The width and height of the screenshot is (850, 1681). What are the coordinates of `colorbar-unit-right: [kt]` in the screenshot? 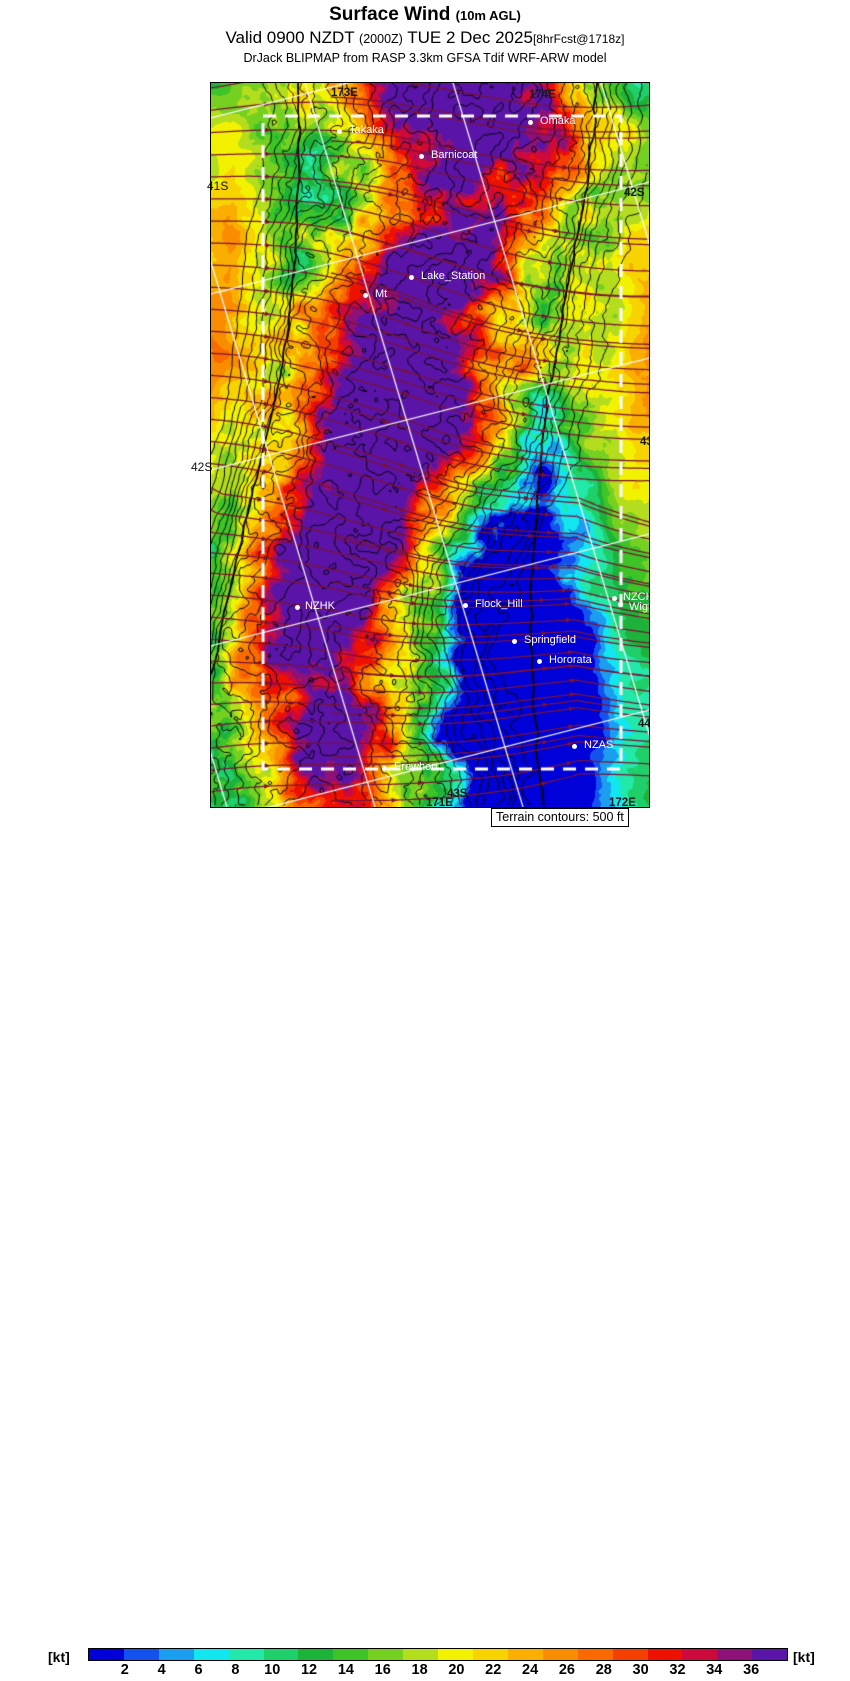 It's located at (804, 1657).